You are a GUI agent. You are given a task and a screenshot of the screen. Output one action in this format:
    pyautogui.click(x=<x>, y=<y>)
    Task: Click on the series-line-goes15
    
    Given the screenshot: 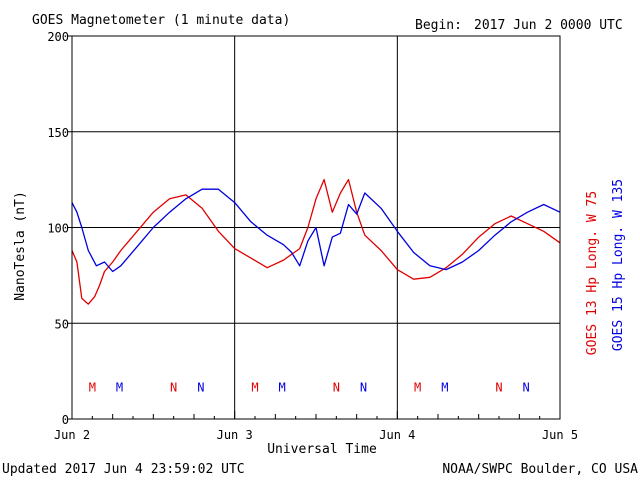 What is the action you would take?
    pyautogui.click(x=316, y=230)
    